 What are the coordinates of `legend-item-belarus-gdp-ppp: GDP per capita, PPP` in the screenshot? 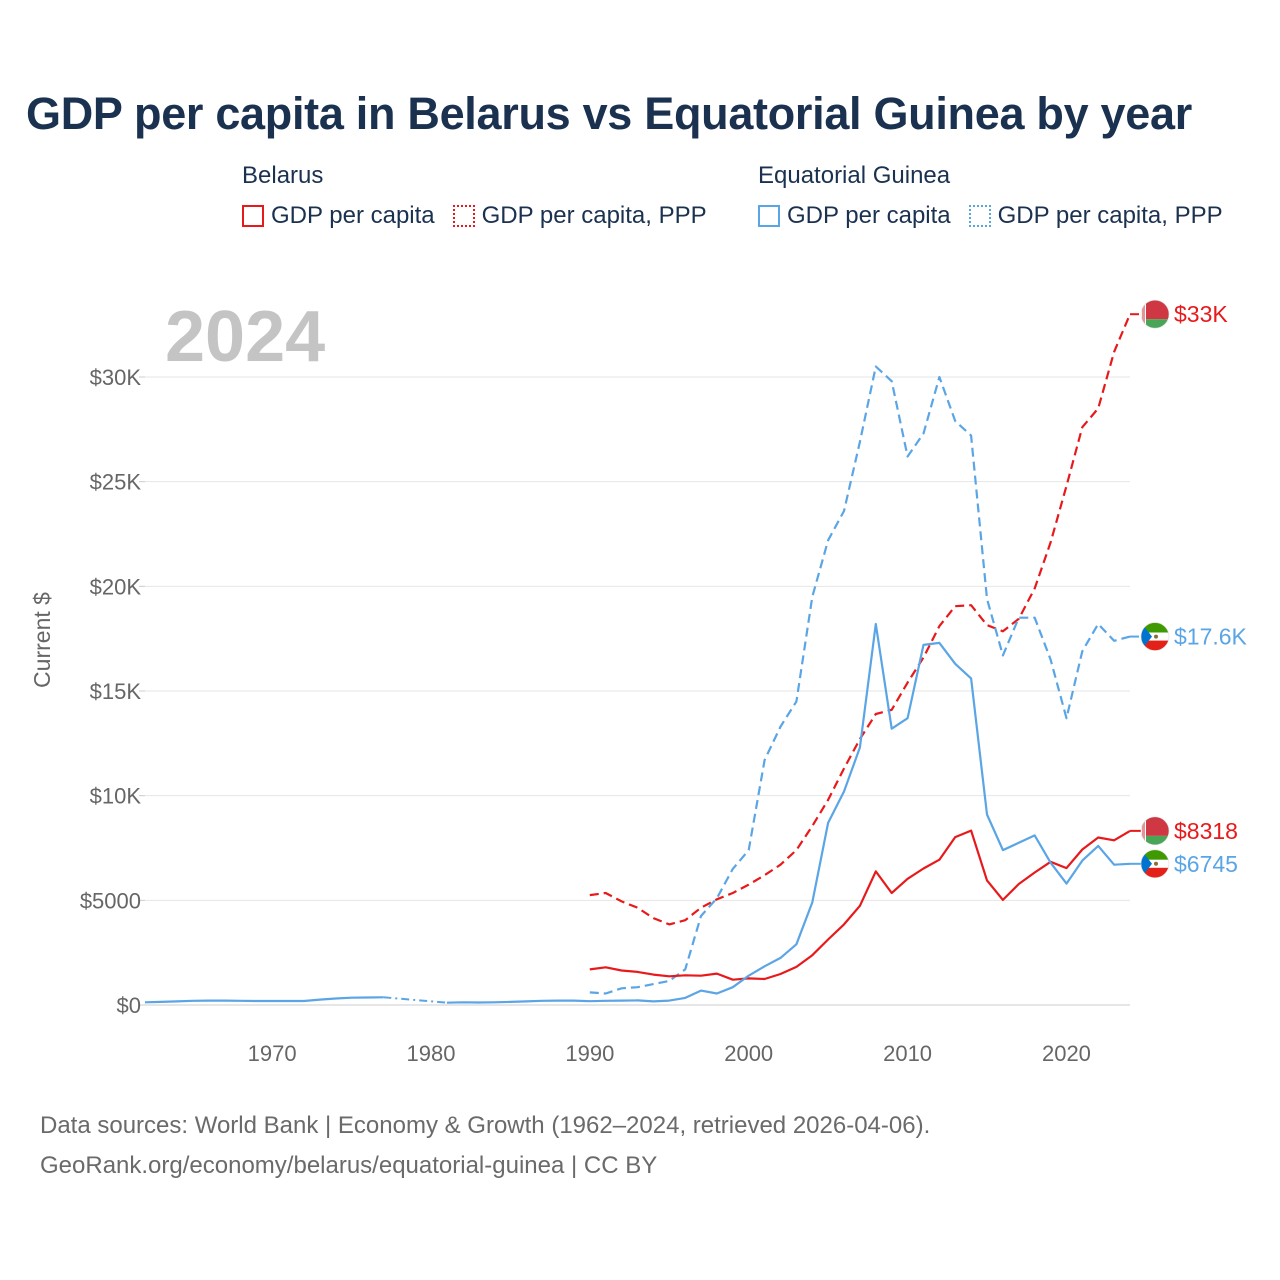 It's located at (579, 216).